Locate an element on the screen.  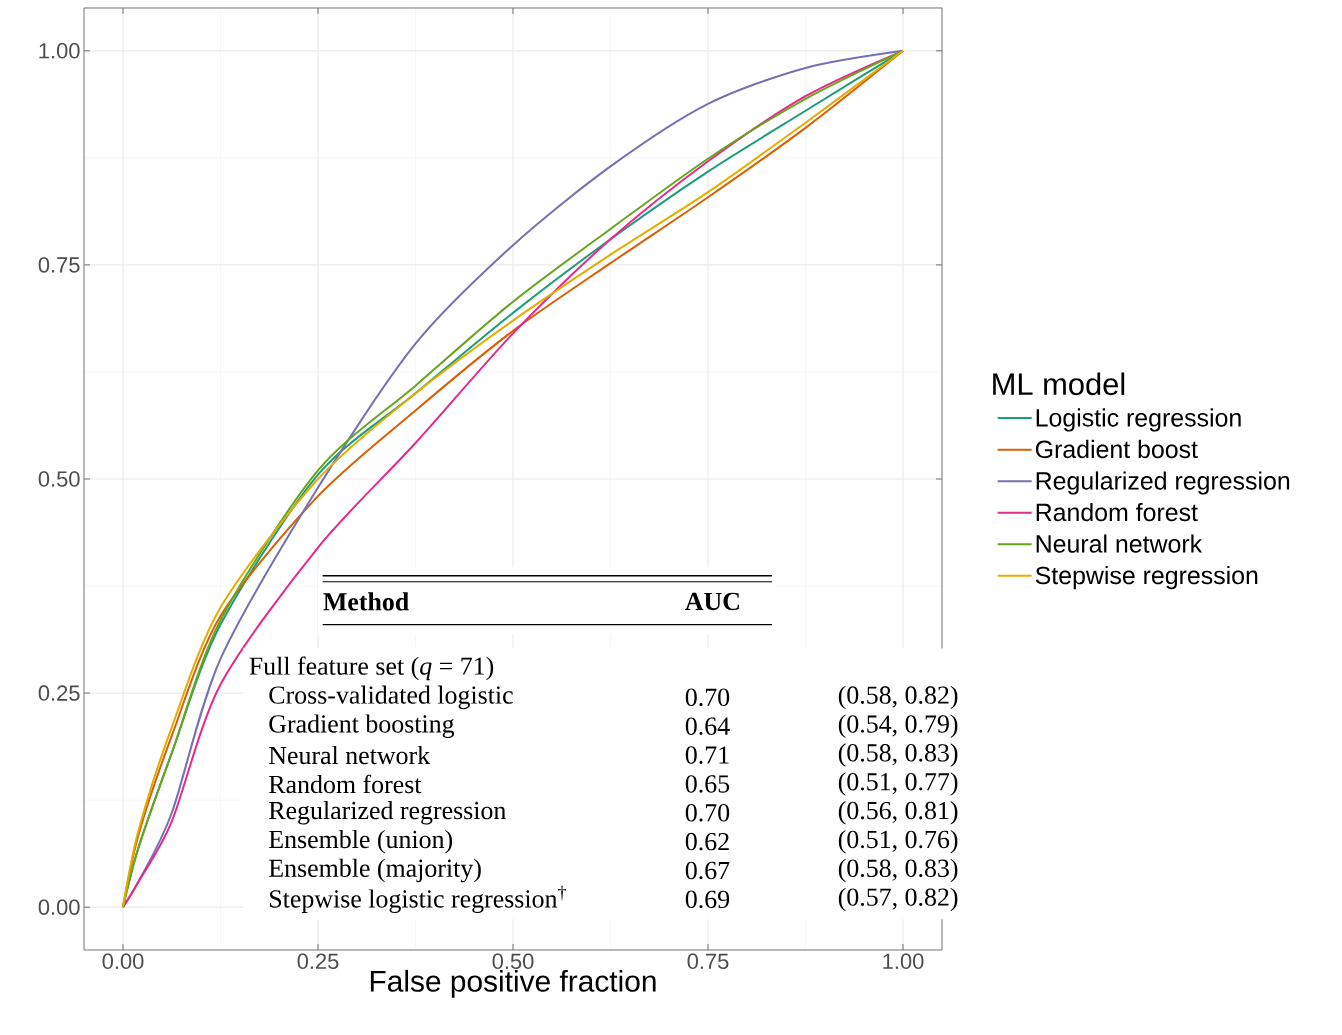
annotation: 0.67 is located at coordinates (707, 870).